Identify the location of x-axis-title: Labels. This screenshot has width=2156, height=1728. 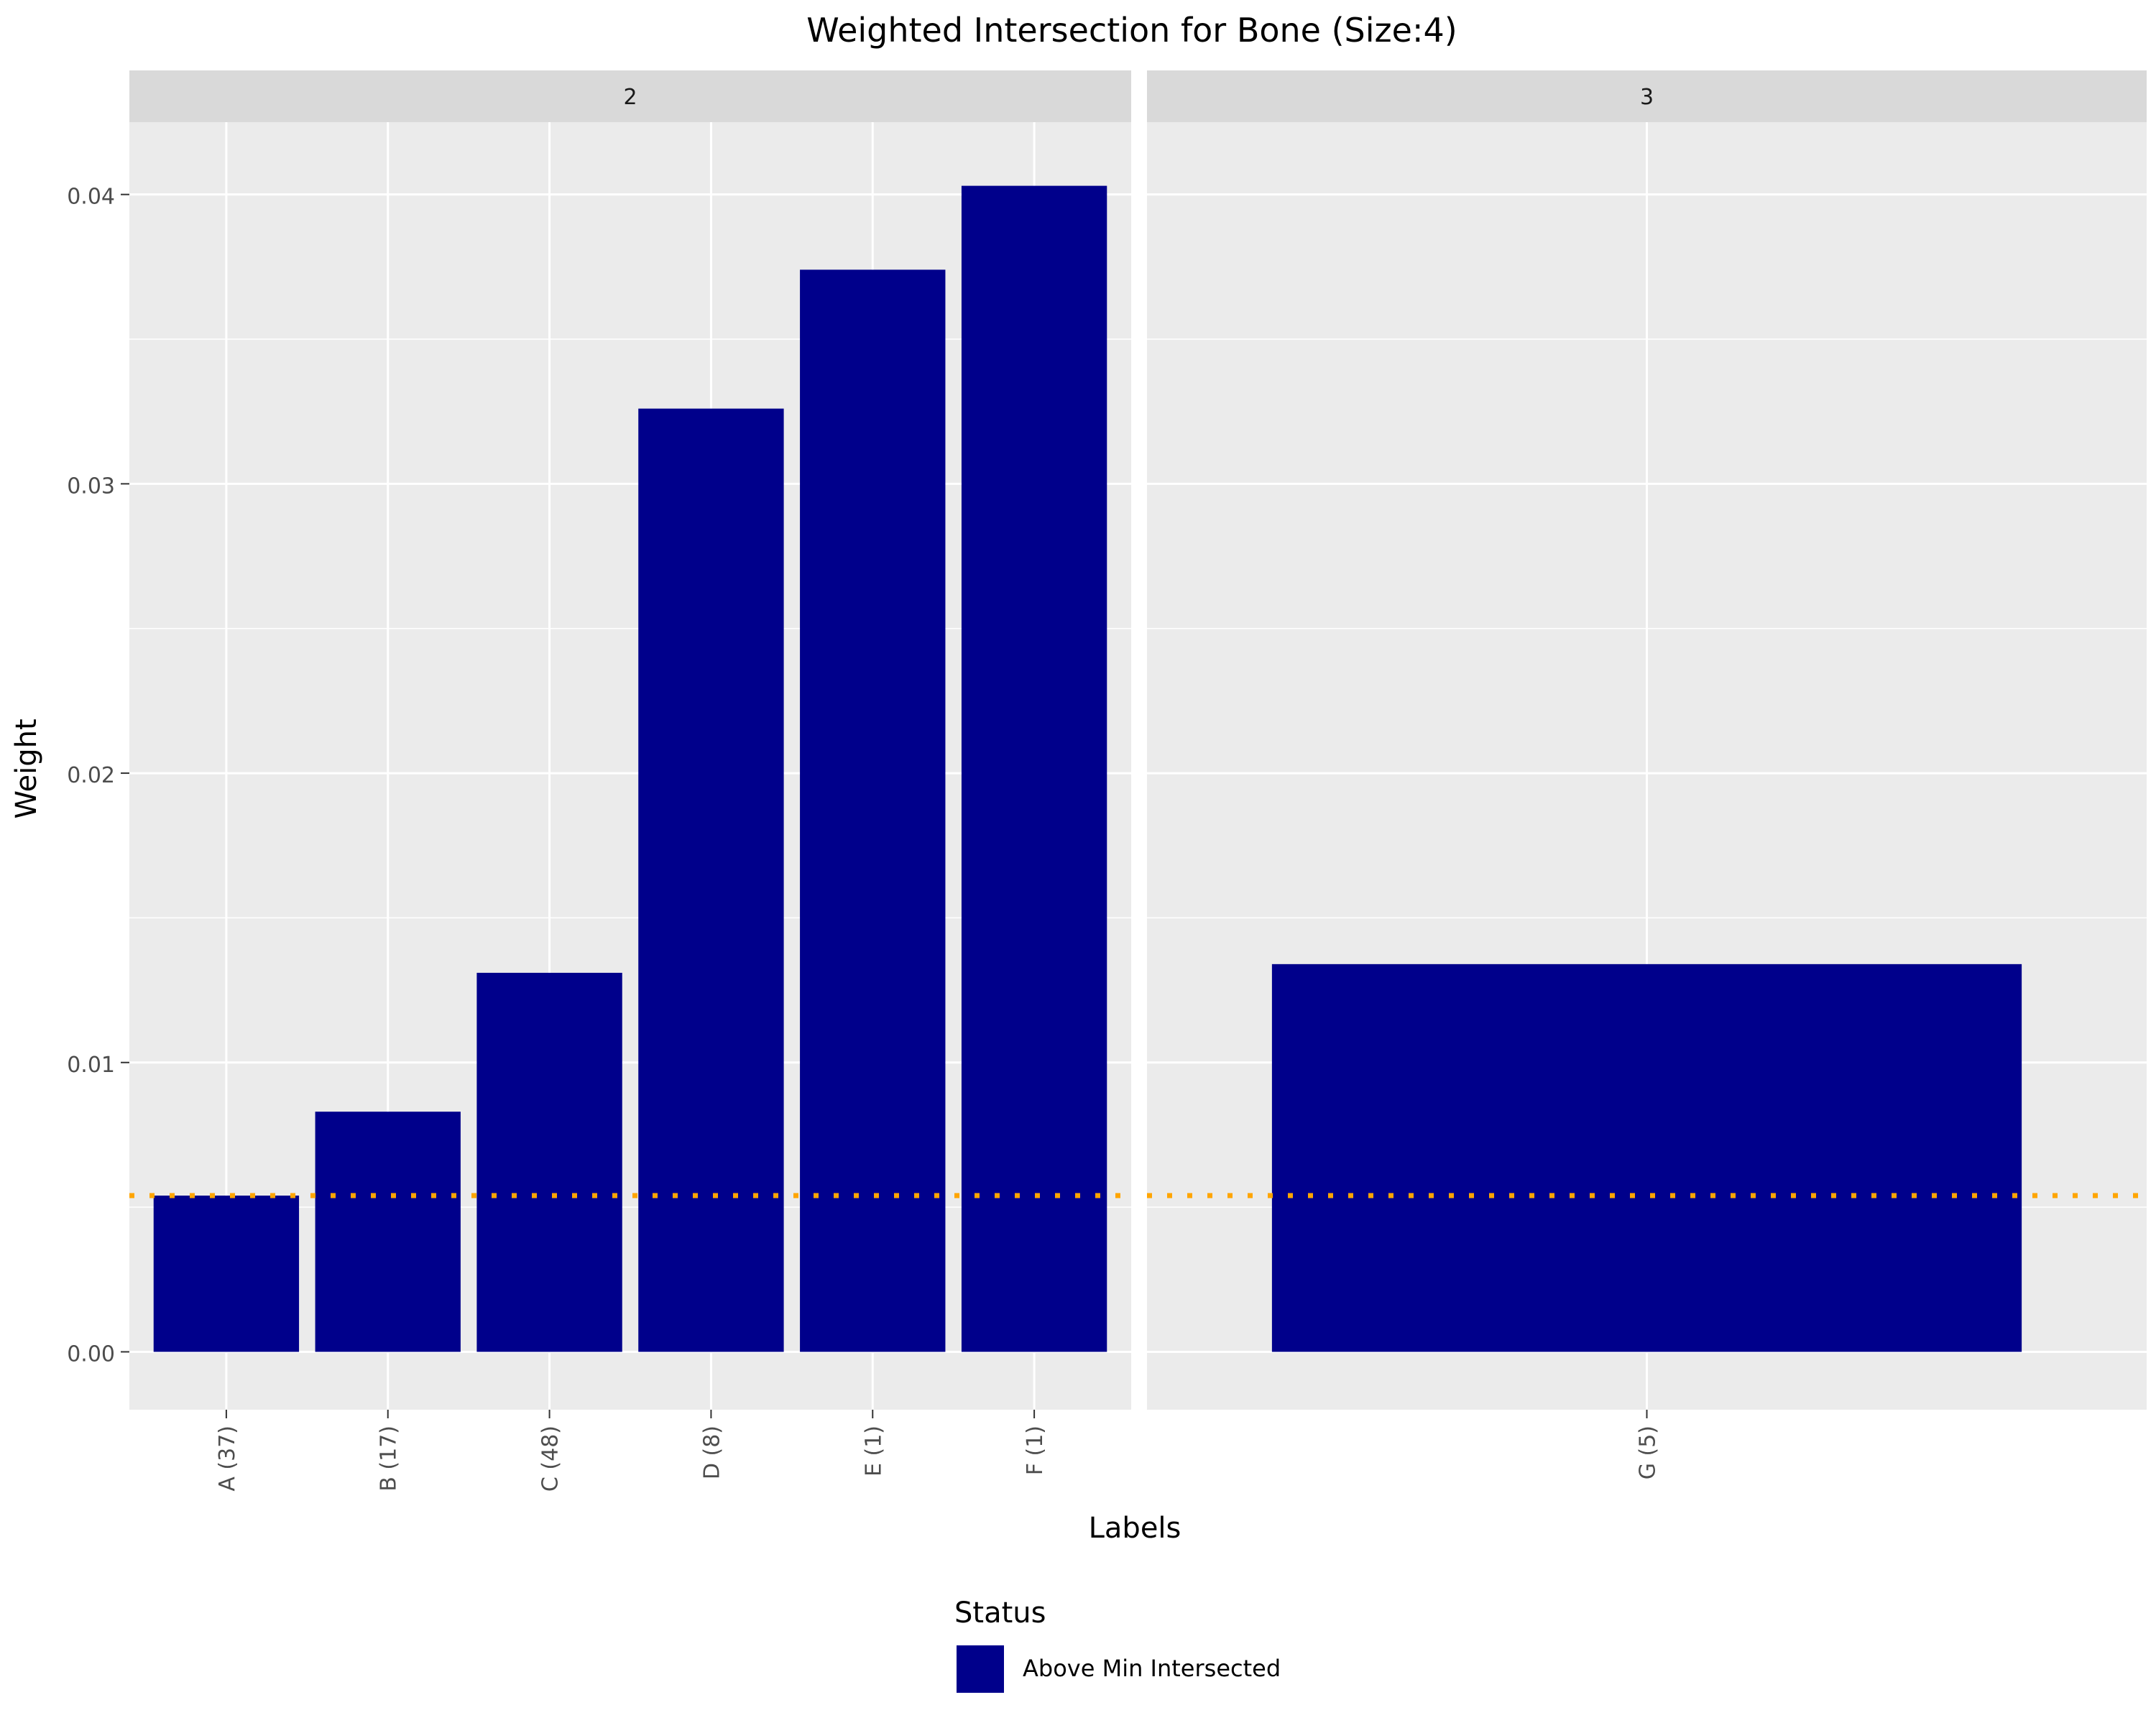
(1135, 1528).